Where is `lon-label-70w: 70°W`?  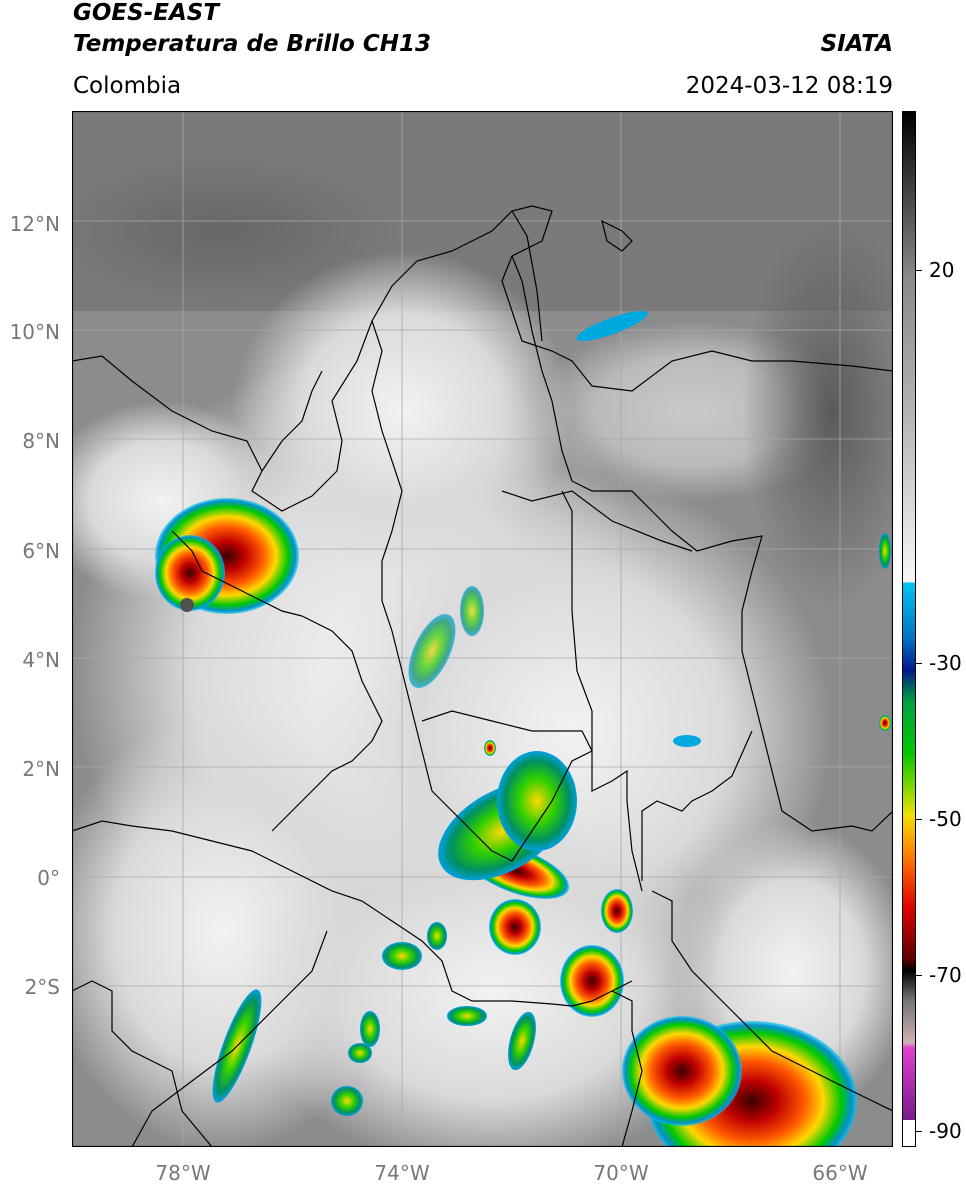 lon-label-70w: 70°W is located at coordinates (621, 1173).